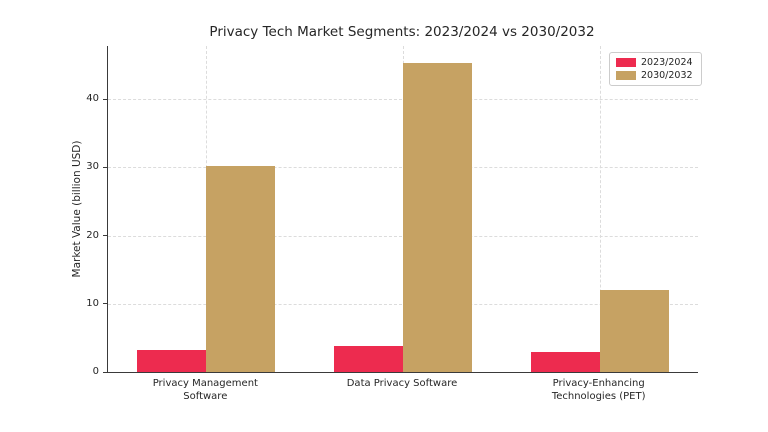  I want to click on y-tick-label: 30, so click(92, 167).